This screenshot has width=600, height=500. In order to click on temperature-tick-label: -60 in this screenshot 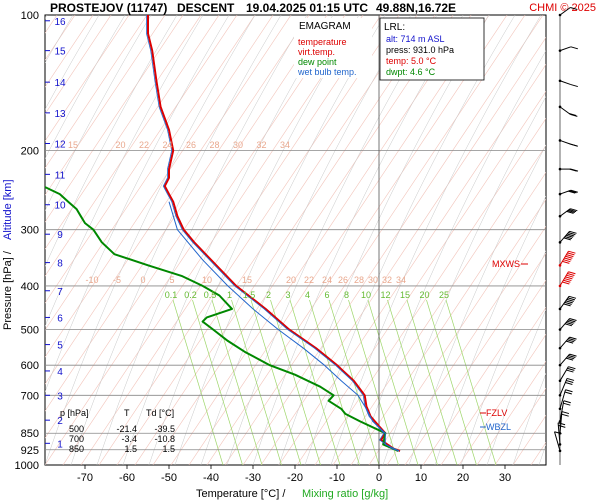, I will do `click(127, 478)`.